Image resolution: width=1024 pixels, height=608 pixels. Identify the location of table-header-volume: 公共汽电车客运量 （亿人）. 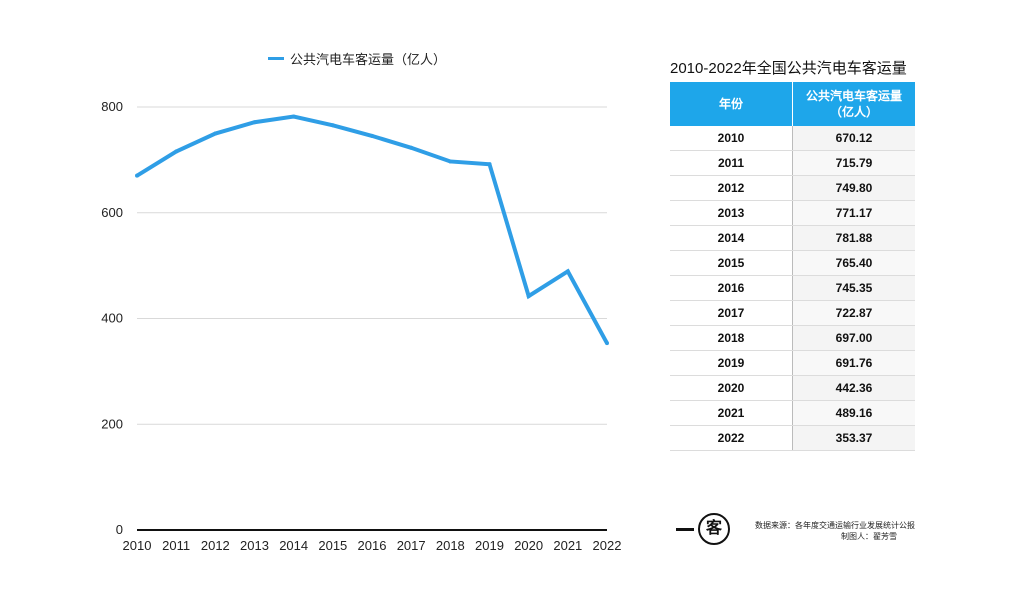
(853, 104).